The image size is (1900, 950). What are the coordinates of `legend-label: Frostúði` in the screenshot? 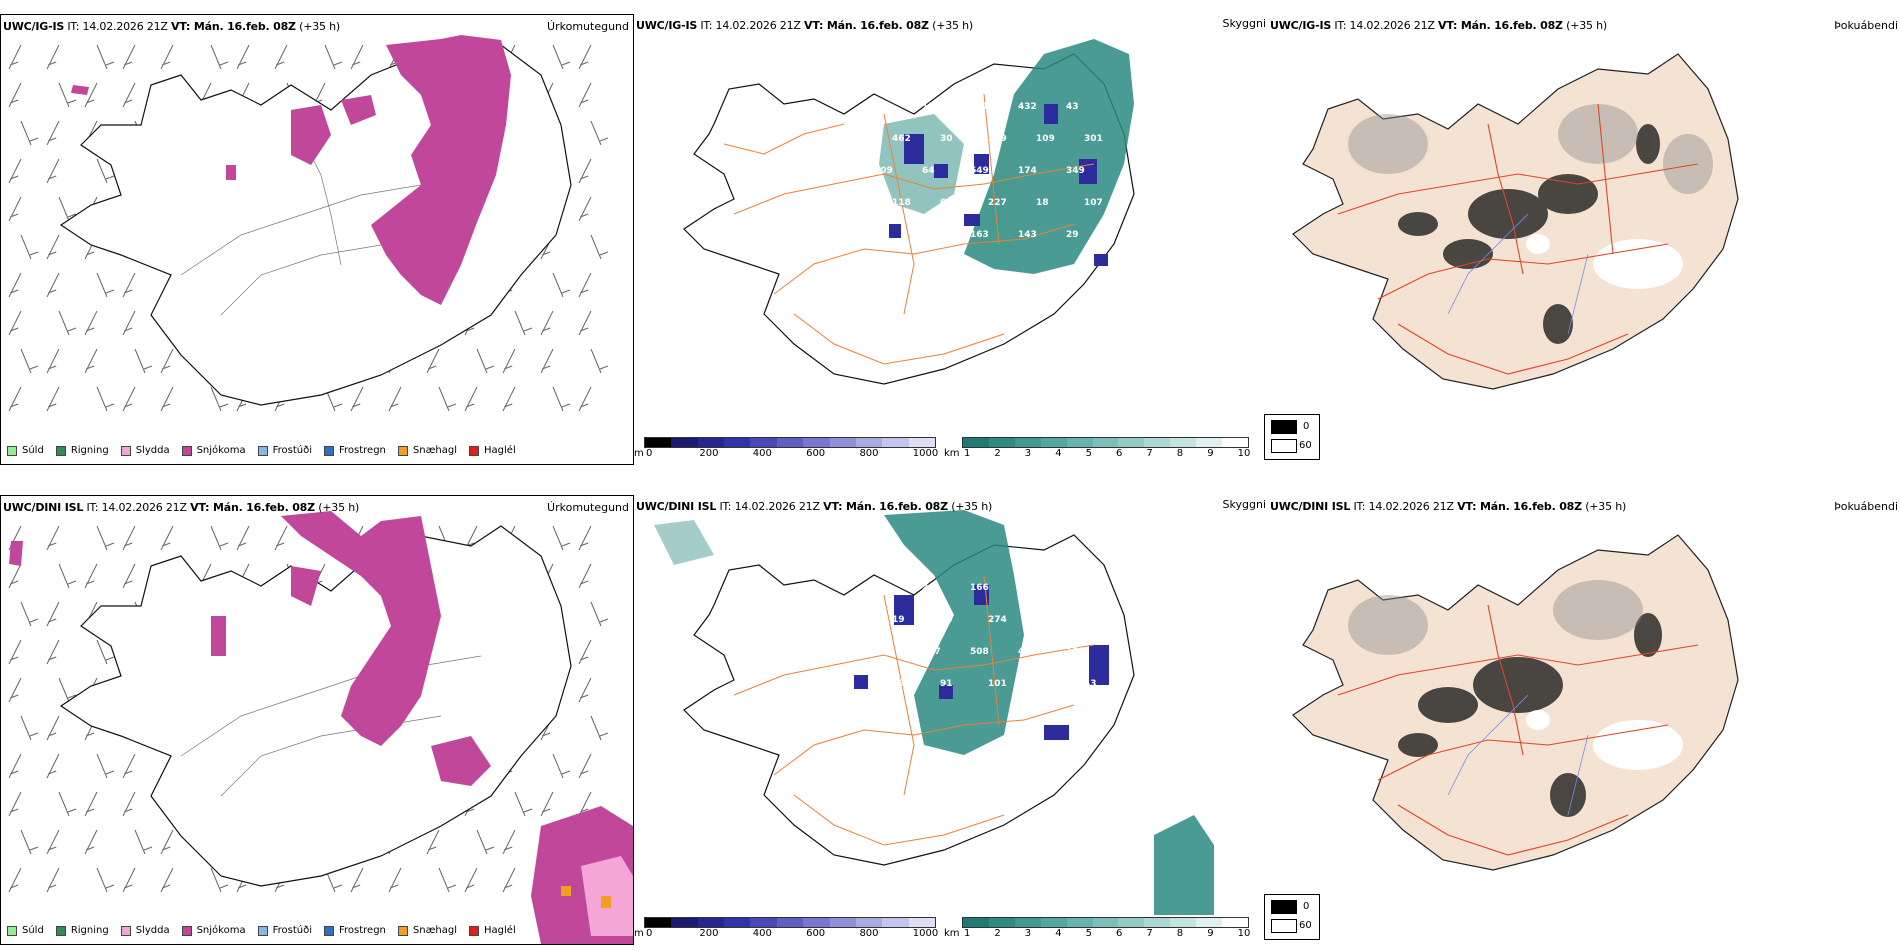 It's located at (292, 930).